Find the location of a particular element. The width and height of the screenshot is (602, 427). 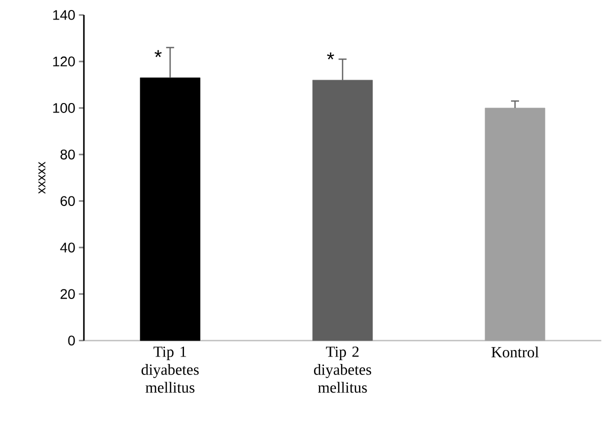

x-tick-label: Tip 2 diyabetes mellitus is located at coordinates (343, 369).